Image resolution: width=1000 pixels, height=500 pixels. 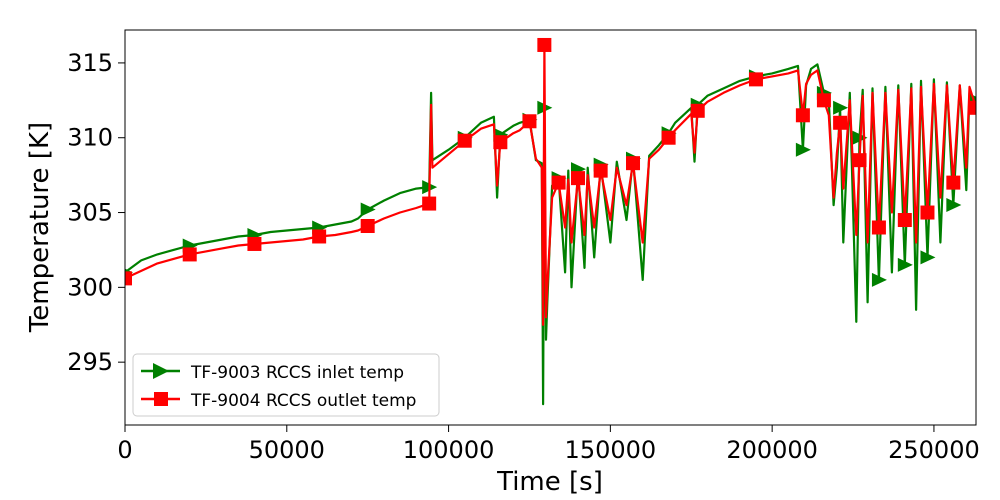 I want to click on legend-label-inlet: TF-9003 RCCS inlet temp, so click(x=297, y=373).